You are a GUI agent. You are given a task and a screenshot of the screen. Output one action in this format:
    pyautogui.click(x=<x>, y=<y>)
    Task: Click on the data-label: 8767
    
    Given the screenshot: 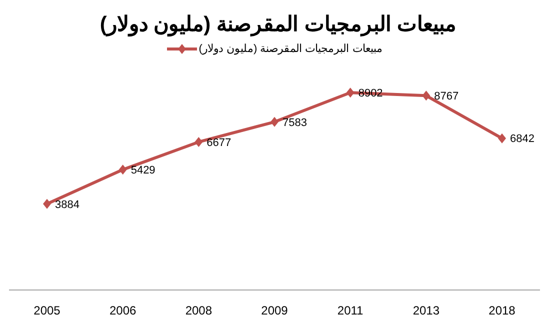 What is the action you would take?
    pyautogui.click(x=446, y=96)
    